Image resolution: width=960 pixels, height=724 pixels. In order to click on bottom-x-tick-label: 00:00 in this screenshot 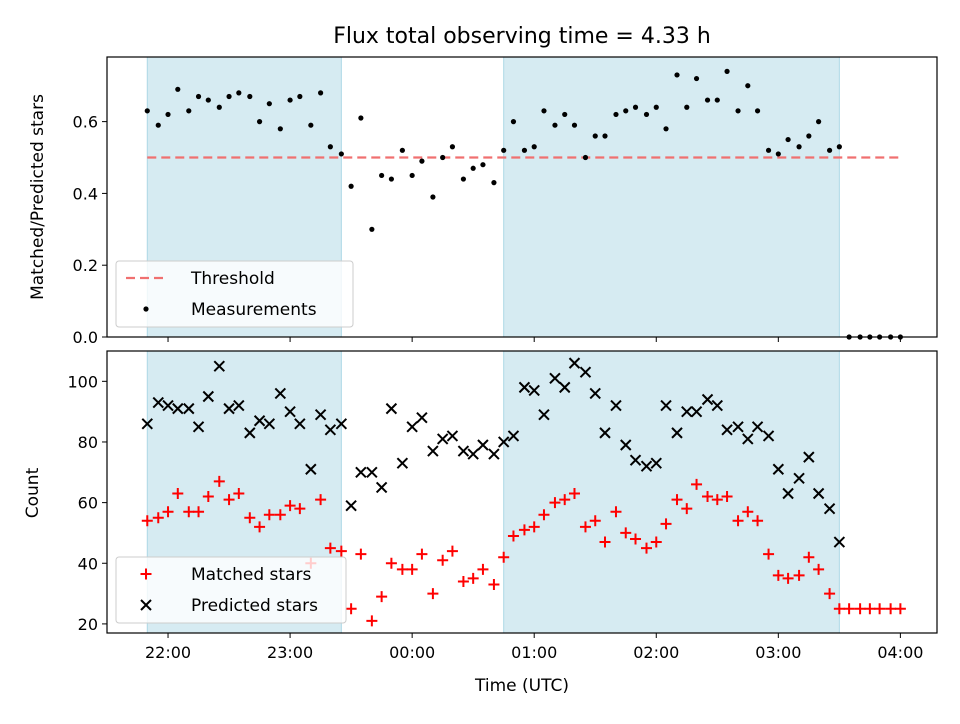, I will do `click(412, 652)`.